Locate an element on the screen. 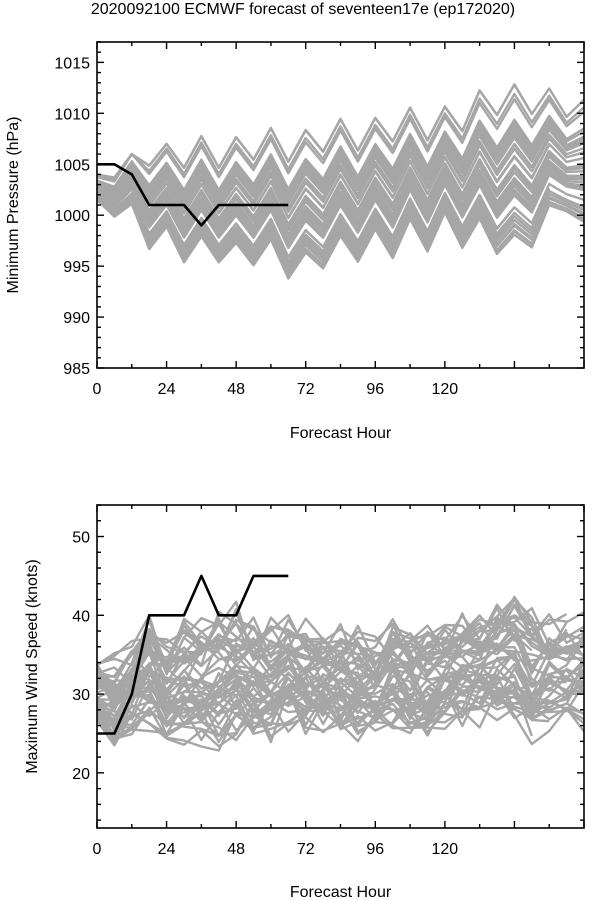  wind-deterministic-line-group is located at coordinates (193, 654).